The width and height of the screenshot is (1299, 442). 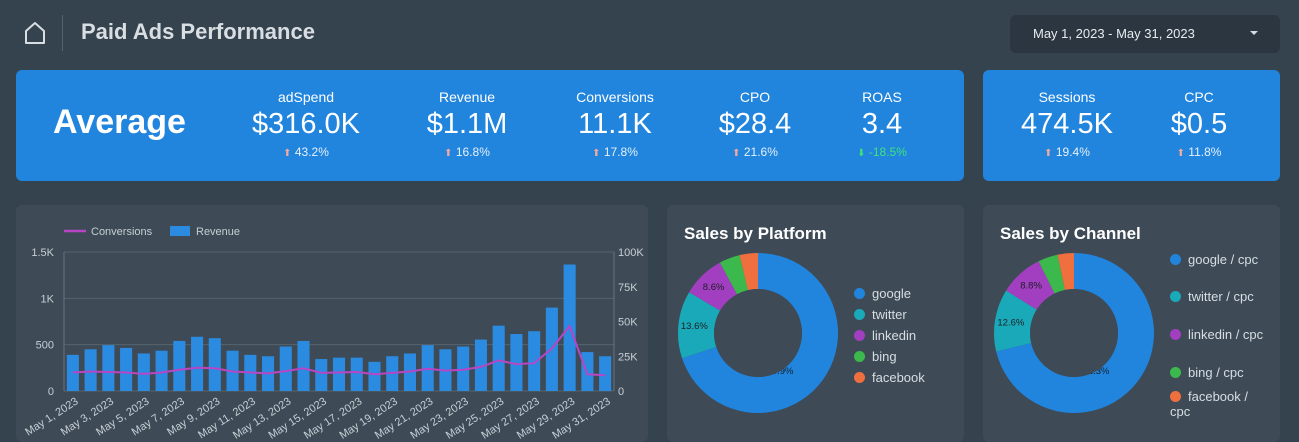 I want to click on left-axis-tick: 1K, so click(x=48, y=299).